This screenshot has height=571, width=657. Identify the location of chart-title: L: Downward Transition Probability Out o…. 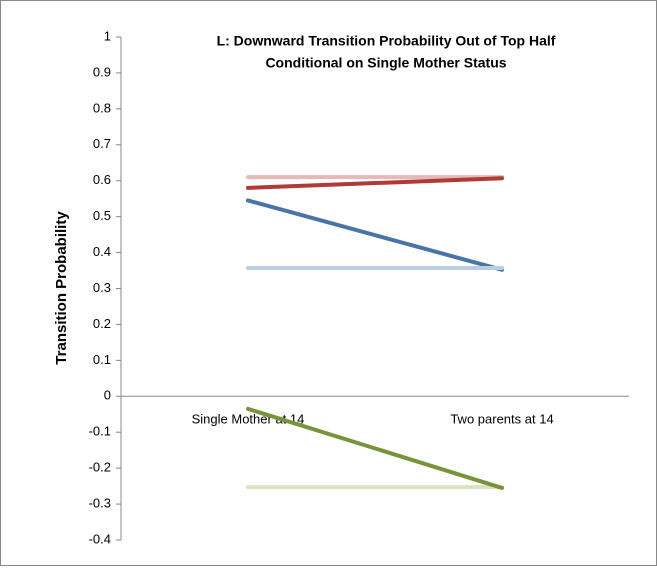
(386, 41).